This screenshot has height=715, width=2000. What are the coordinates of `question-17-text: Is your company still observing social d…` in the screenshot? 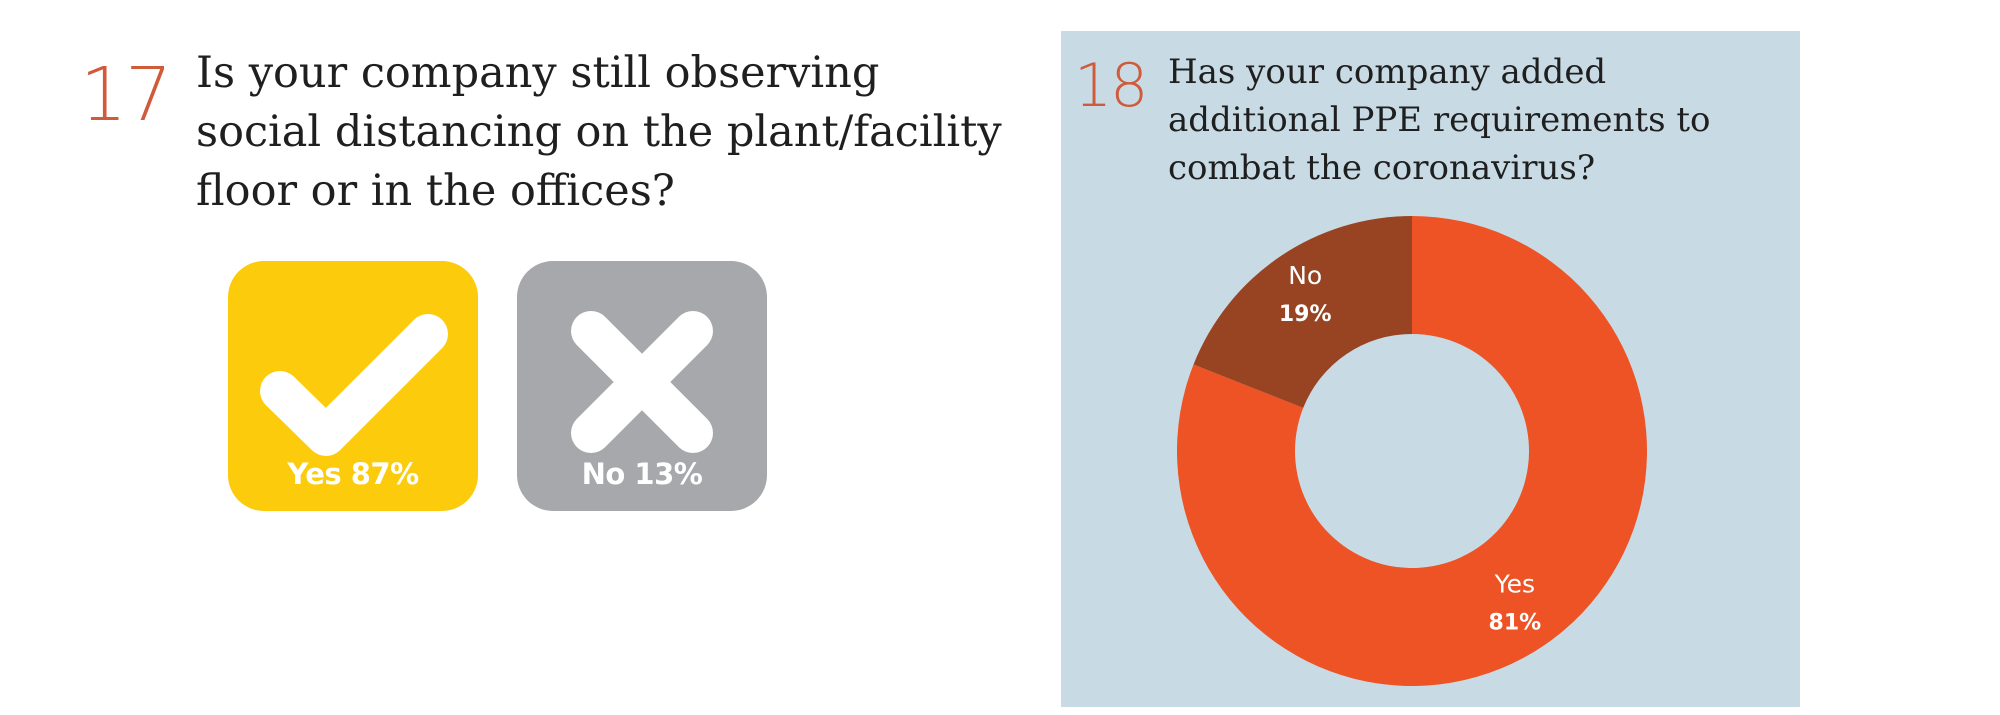 It's located at (599, 132).